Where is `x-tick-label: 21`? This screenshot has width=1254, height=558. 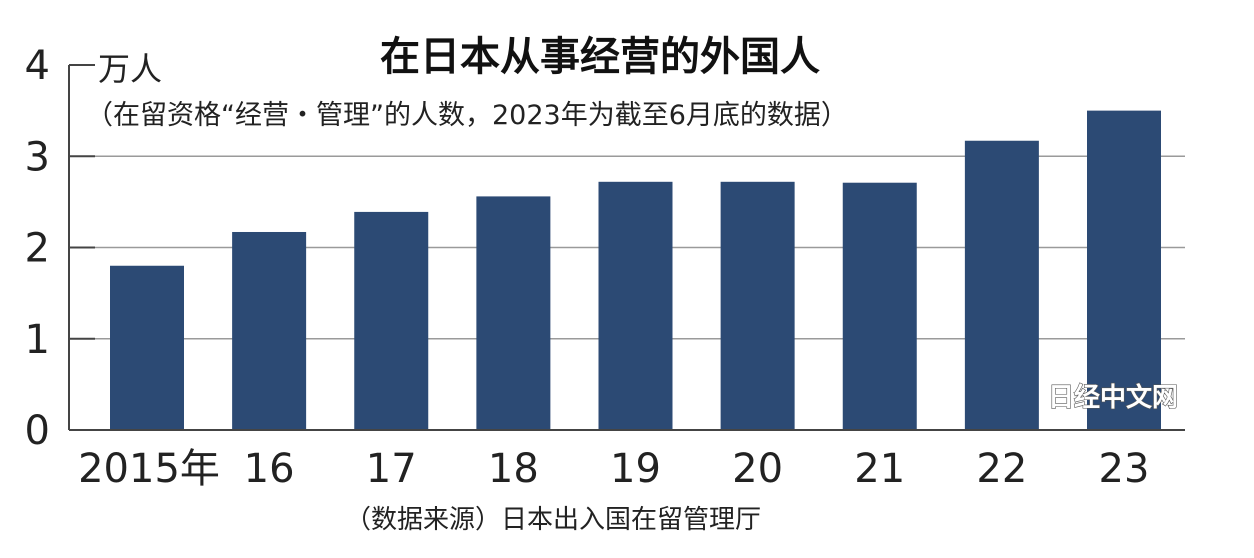
x-tick-label: 21 is located at coordinates (879, 469).